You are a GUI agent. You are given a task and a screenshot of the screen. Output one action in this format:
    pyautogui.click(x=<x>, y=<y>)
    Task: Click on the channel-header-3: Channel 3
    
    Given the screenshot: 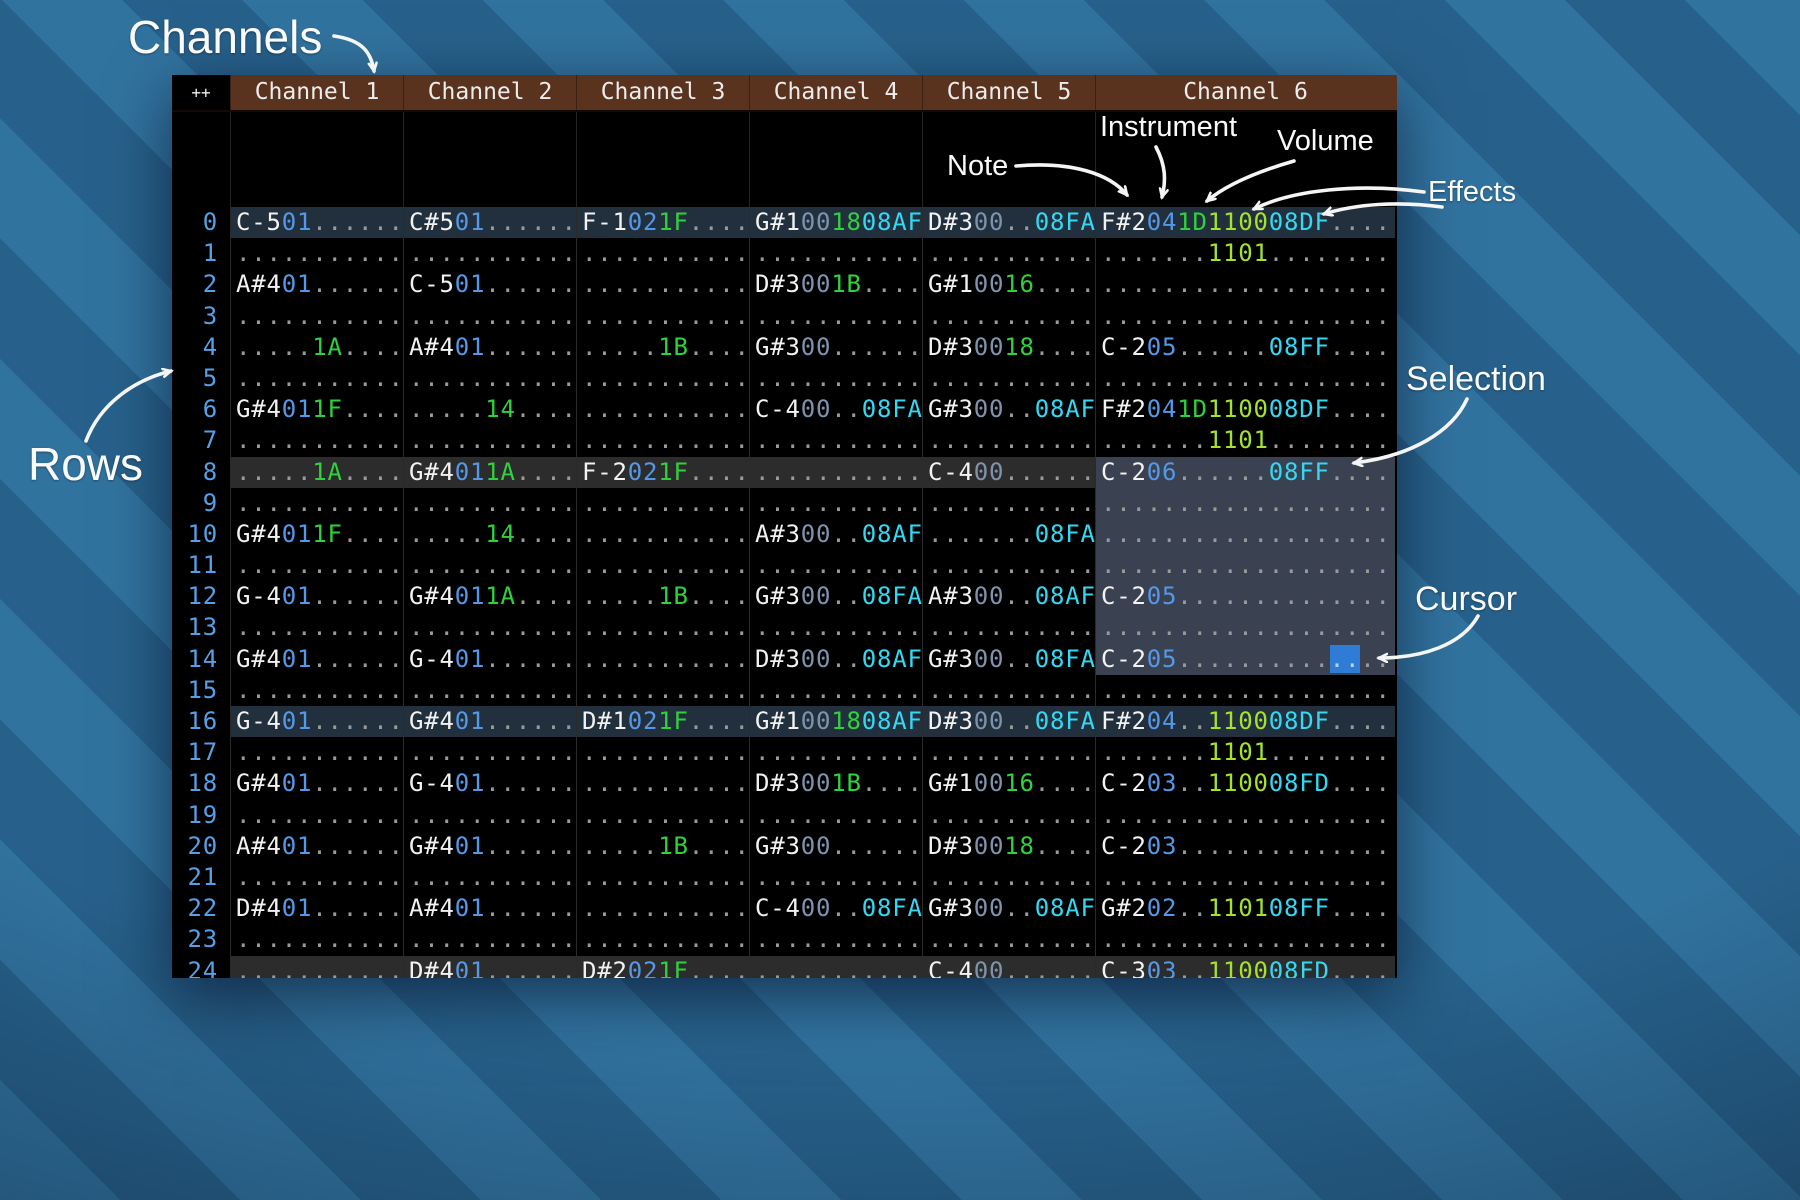 What is the action you would take?
    pyautogui.click(x=662, y=92)
    